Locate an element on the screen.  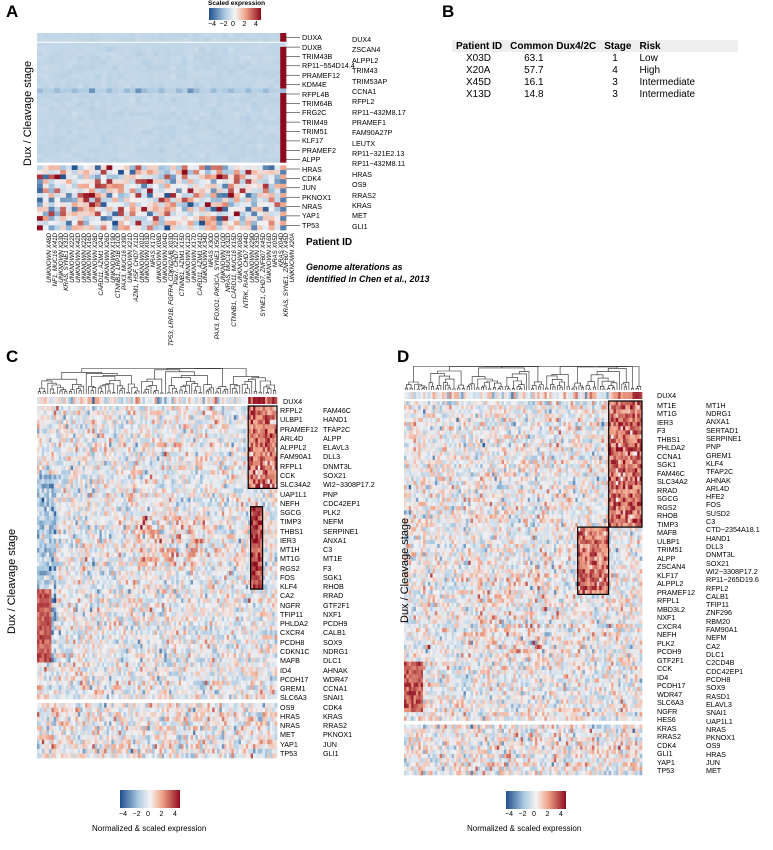
dendrogram-branch is located at coordinates (81, 389).